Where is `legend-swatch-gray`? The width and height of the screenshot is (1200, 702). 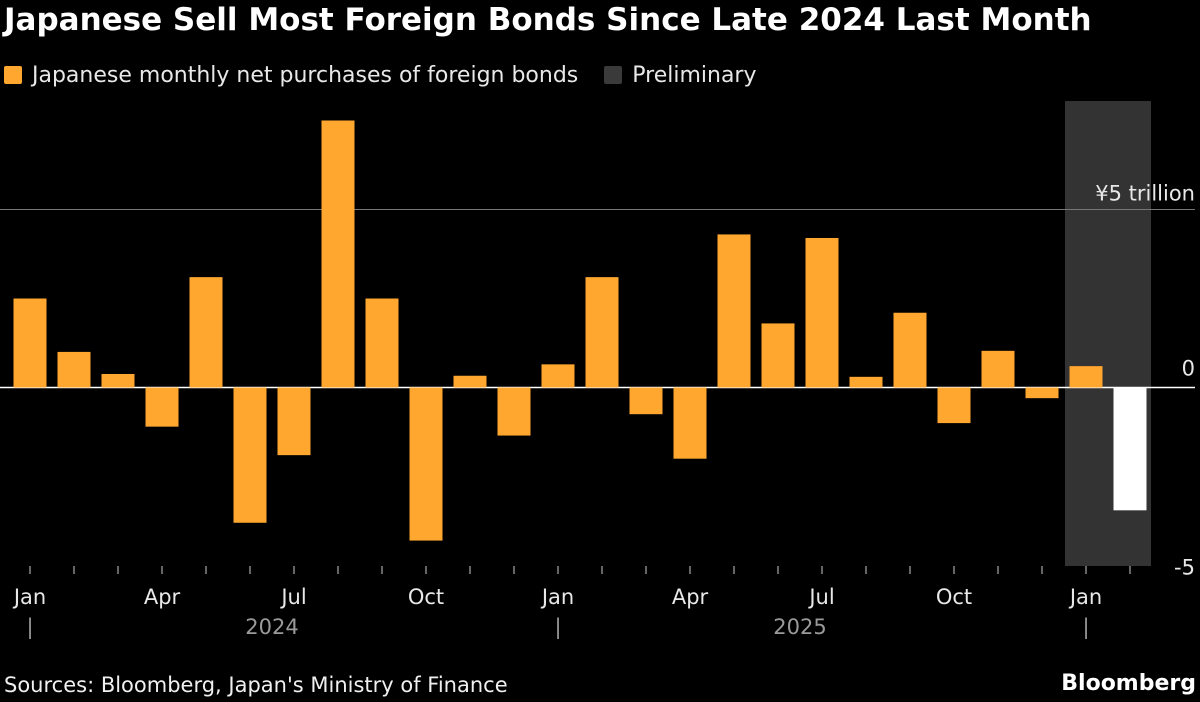
legend-swatch-gray is located at coordinates (613, 75).